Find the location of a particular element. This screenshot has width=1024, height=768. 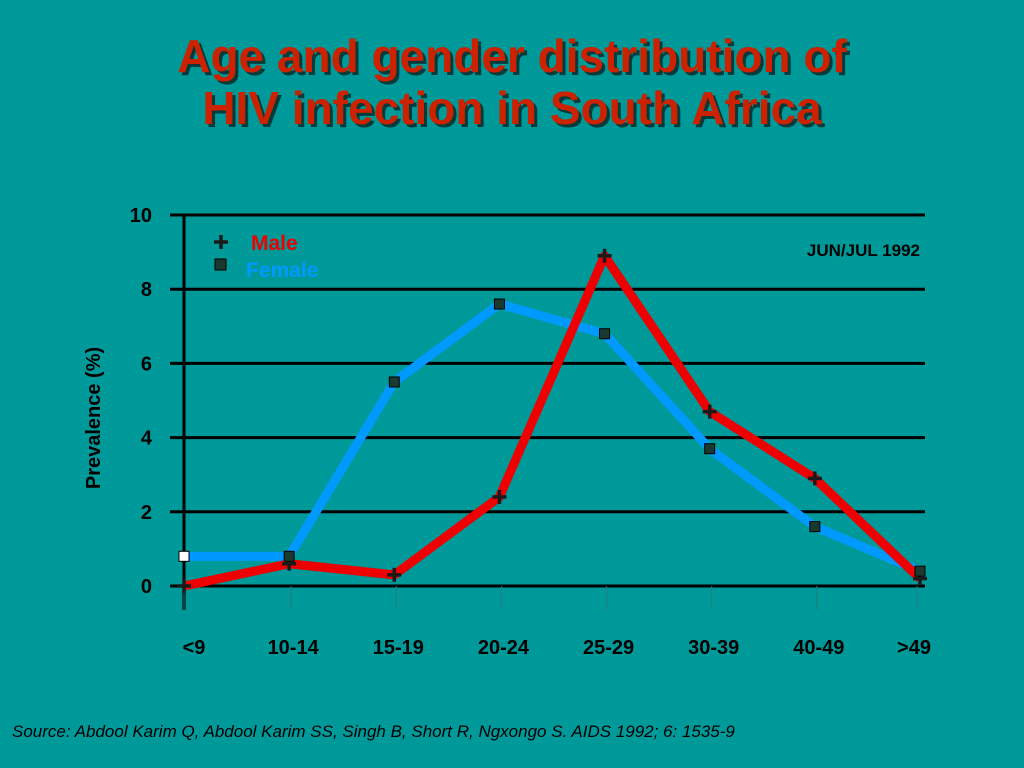

legend-marker-male is located at coordinates (221, 242).